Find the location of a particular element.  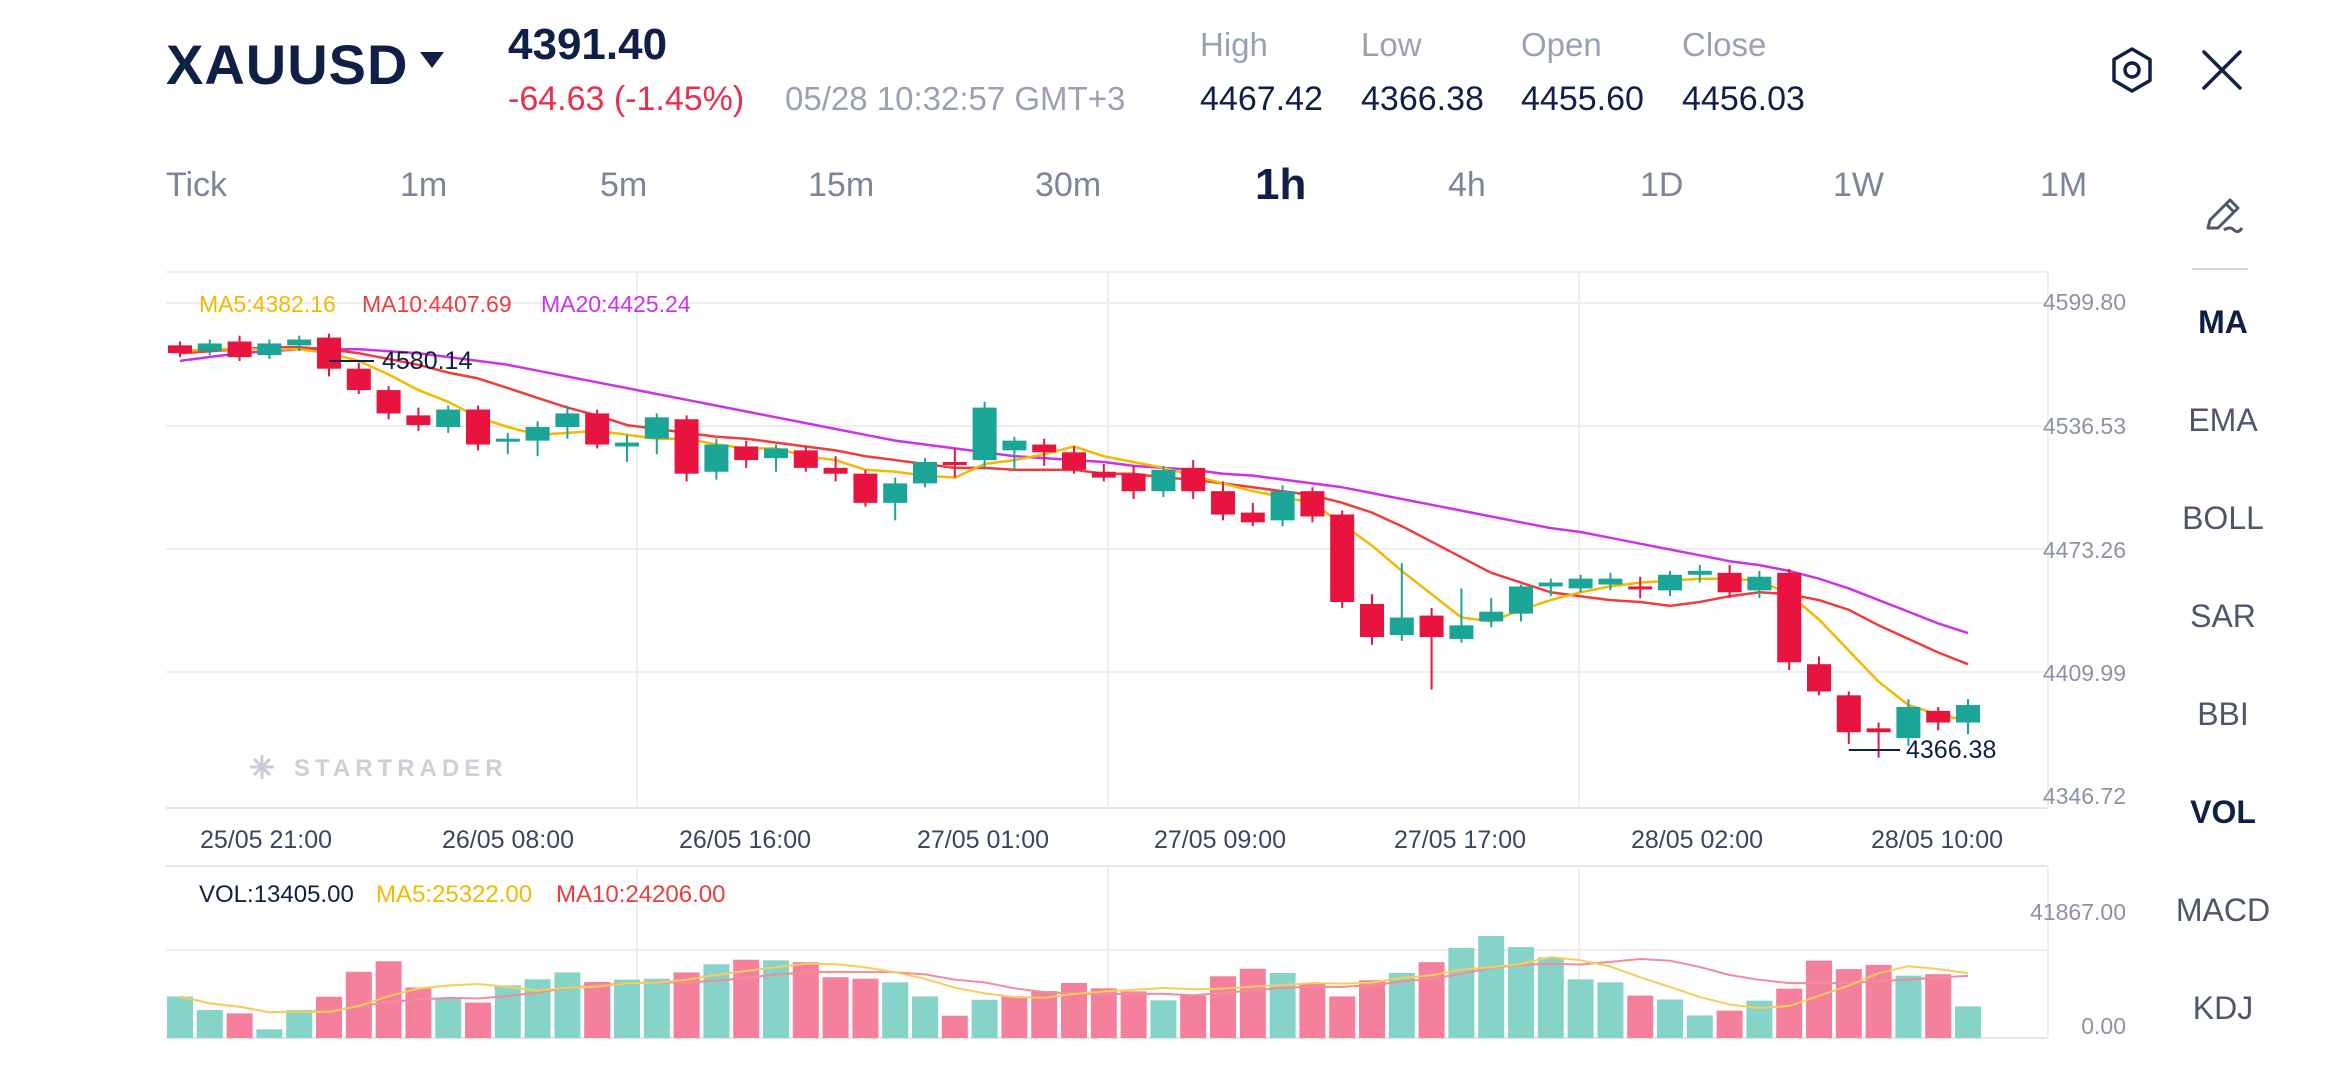

tab-timeframe-1h: 1h is located at coordinates (1281, 184).